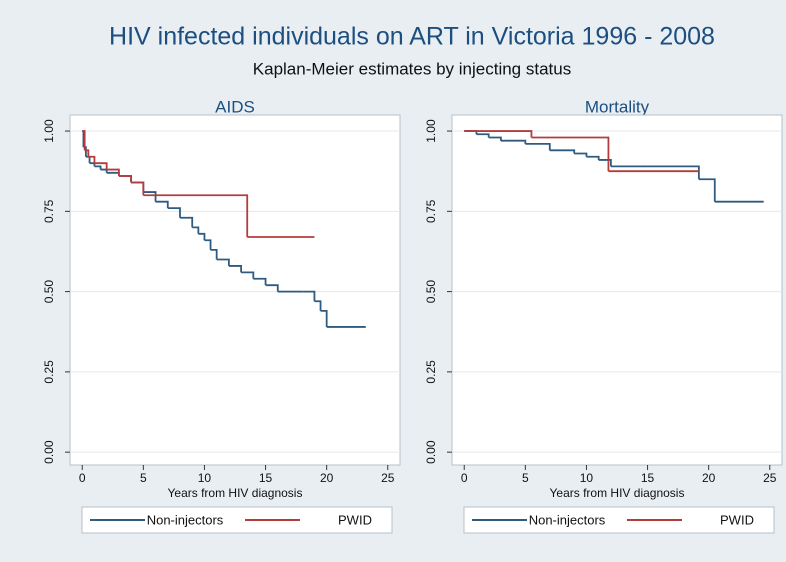 This screenshot has height=562, width=786. Describe the element at coordinates (617, 106) in the screenshot. I see `panel-title: Mortality` at that location.